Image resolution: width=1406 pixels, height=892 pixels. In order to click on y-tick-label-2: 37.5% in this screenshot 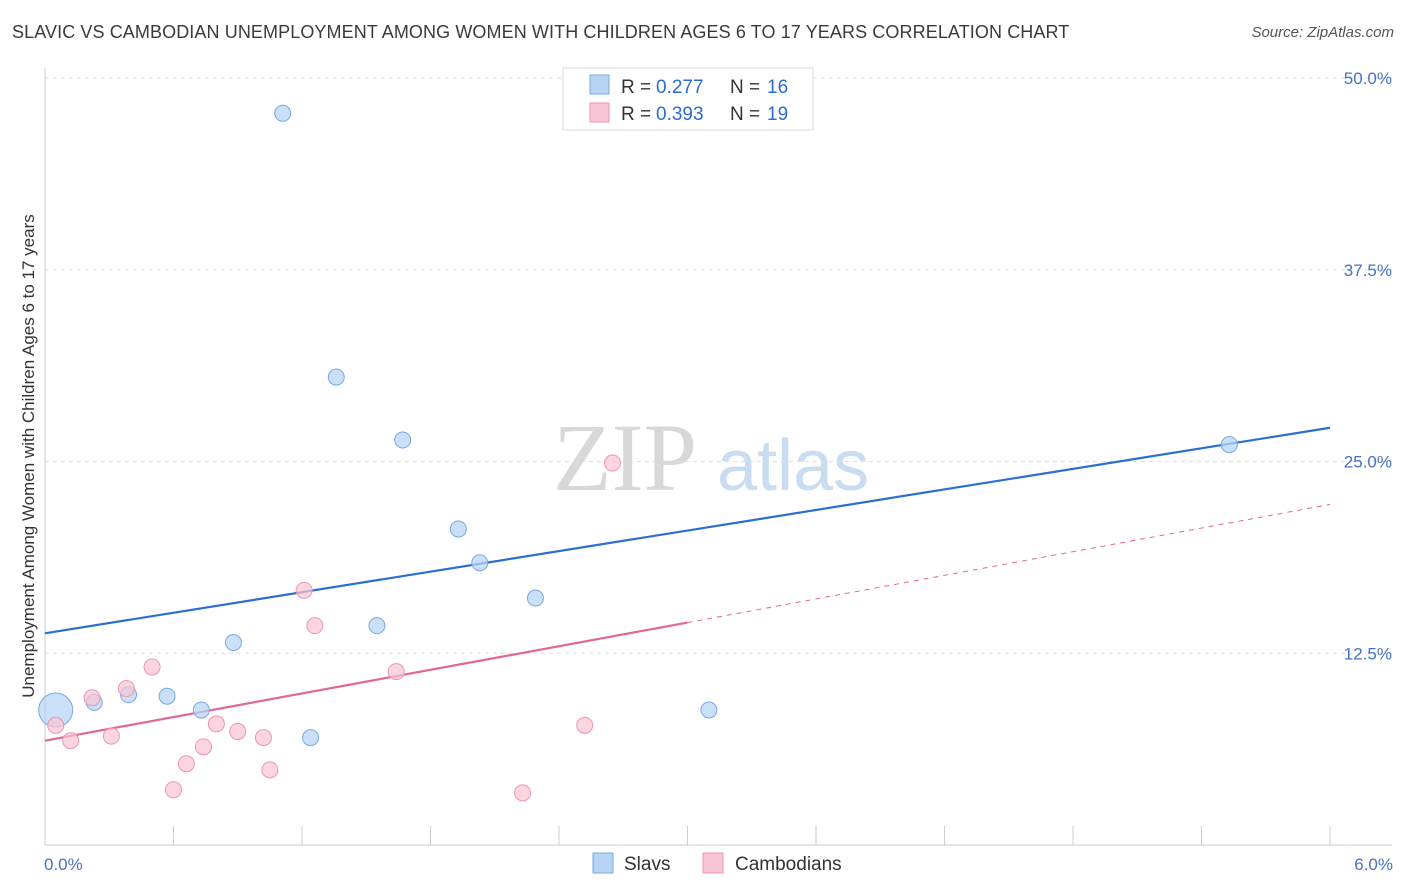, I will do `click(1368, 270)`.